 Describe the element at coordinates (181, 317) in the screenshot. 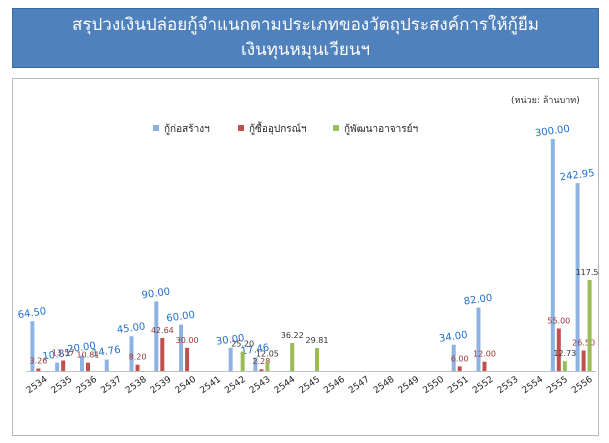

I see `data-label-0-2540: 60.00` at that location.